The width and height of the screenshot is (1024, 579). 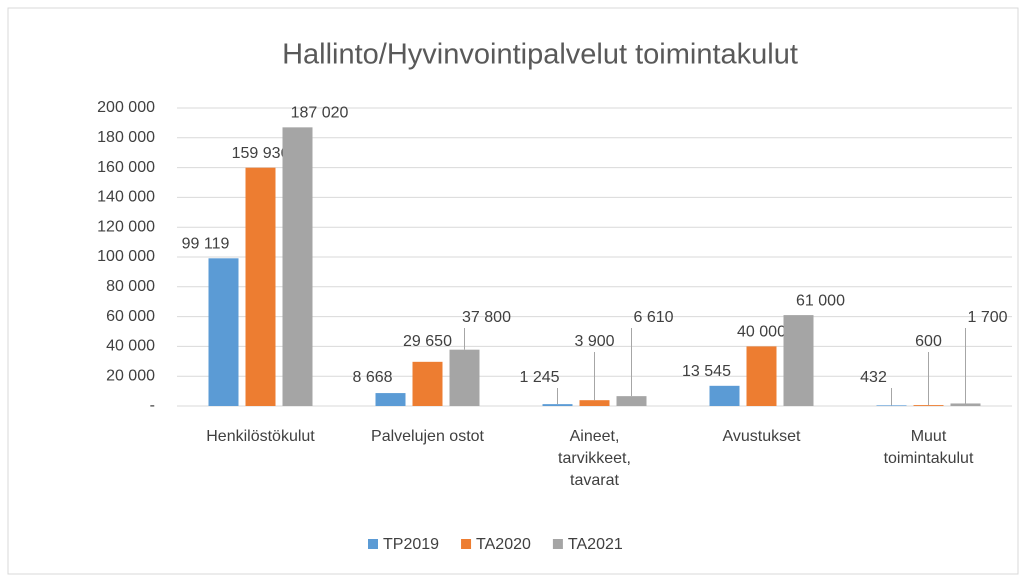 I want to click on legend-label: TA2021, so click(x=595, y=544).